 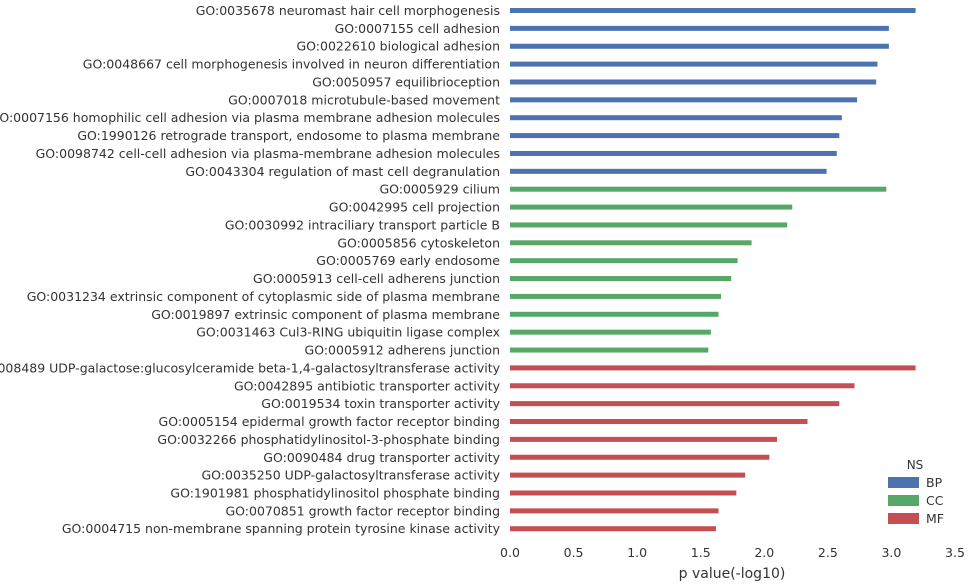 What do you see at coordinates (418, 242) in the screenshot?
I see `category-label-14: GO:0005856 cytoskeleton` at bounding box center [418, 242].